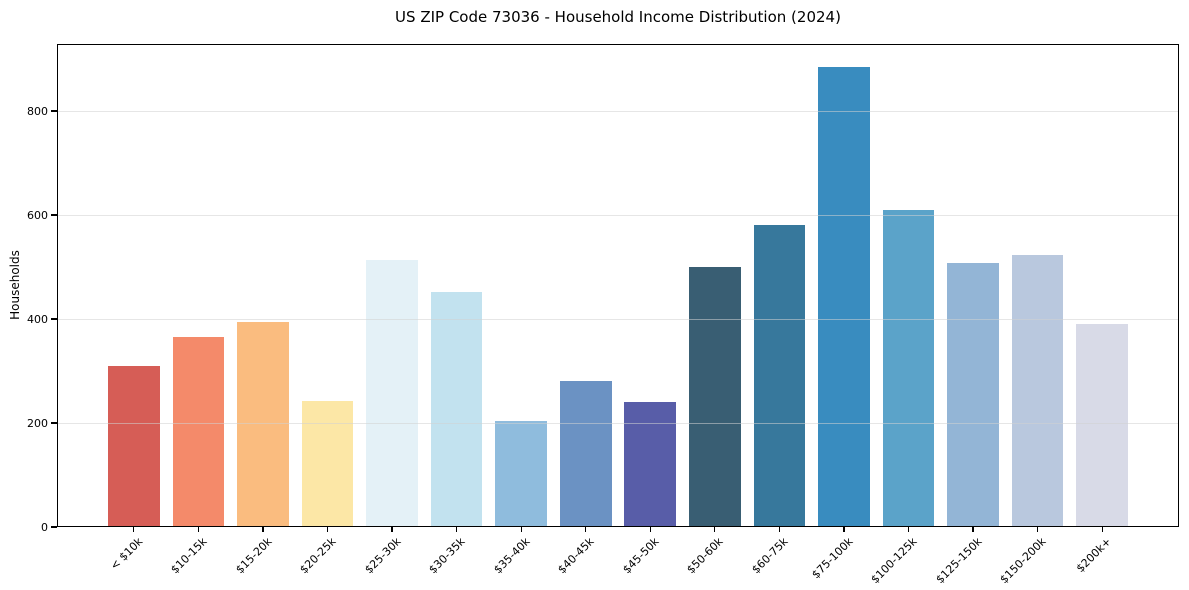 The height and width of the screenshot is (590, 1189). Describe the element at coordinates (134, 446) in the screenshot. I see `bar-10k` at that location.